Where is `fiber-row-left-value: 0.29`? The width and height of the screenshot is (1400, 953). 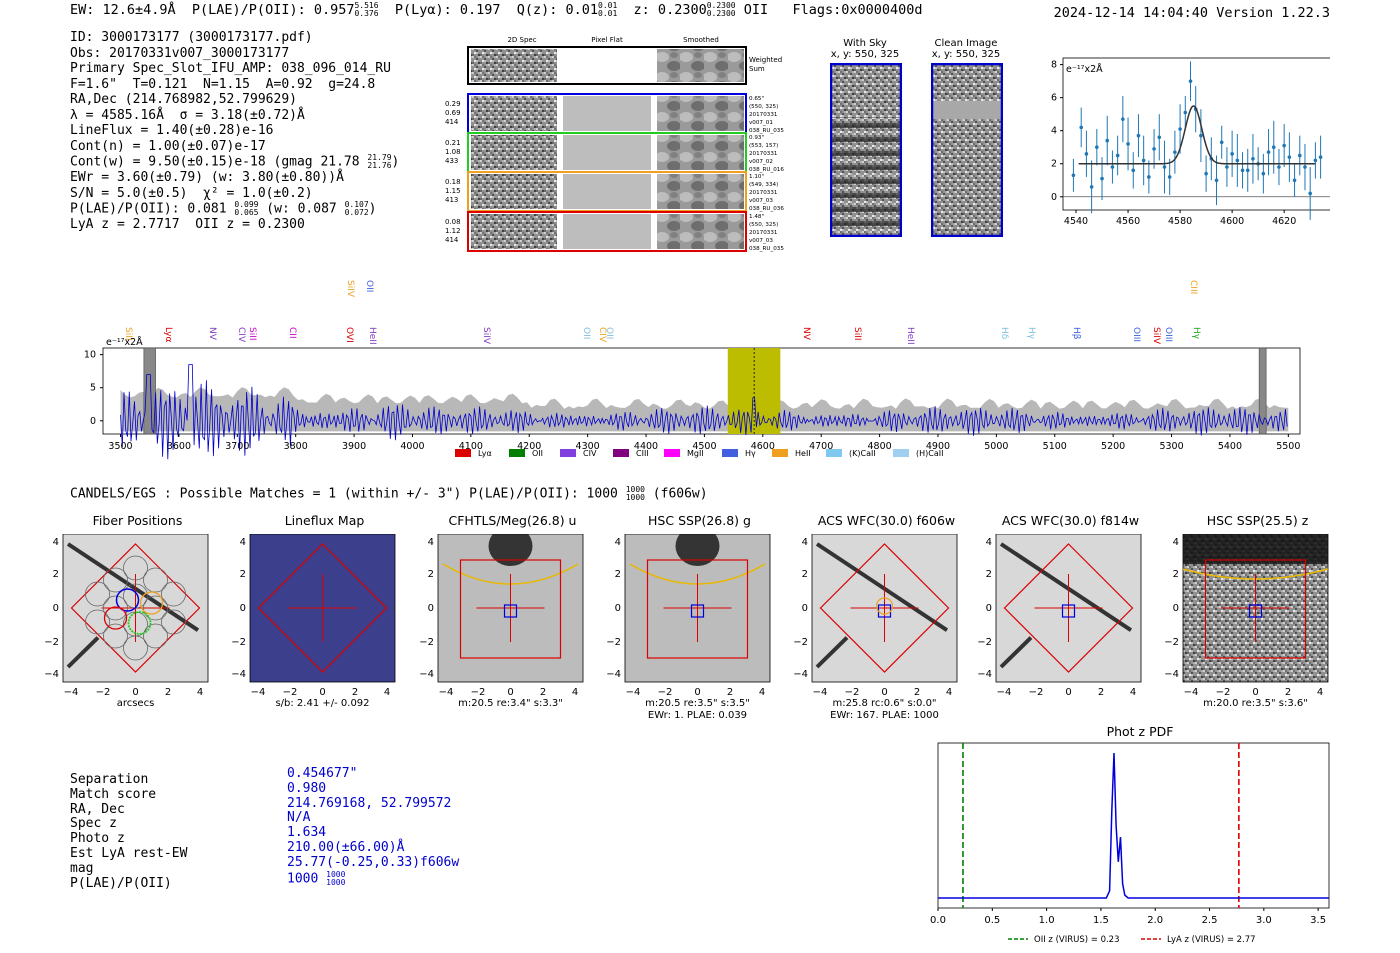
fiber-row-left-value: 0.29 is located at coordinates (453, 104).